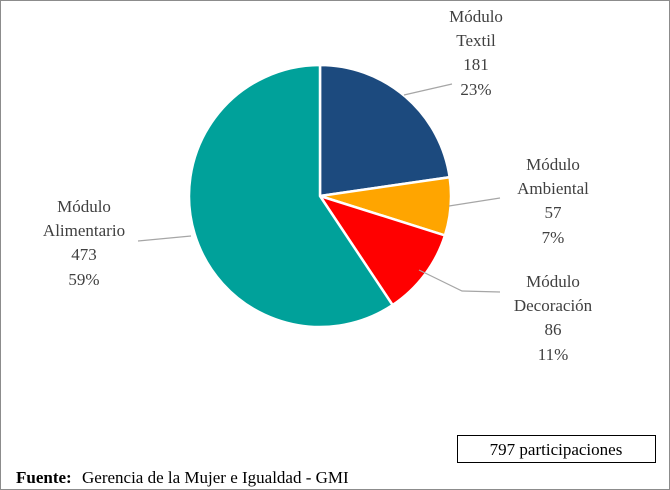 The image size is (670, 490). I want to click on percentage-label: 23%, so click(475, 89).